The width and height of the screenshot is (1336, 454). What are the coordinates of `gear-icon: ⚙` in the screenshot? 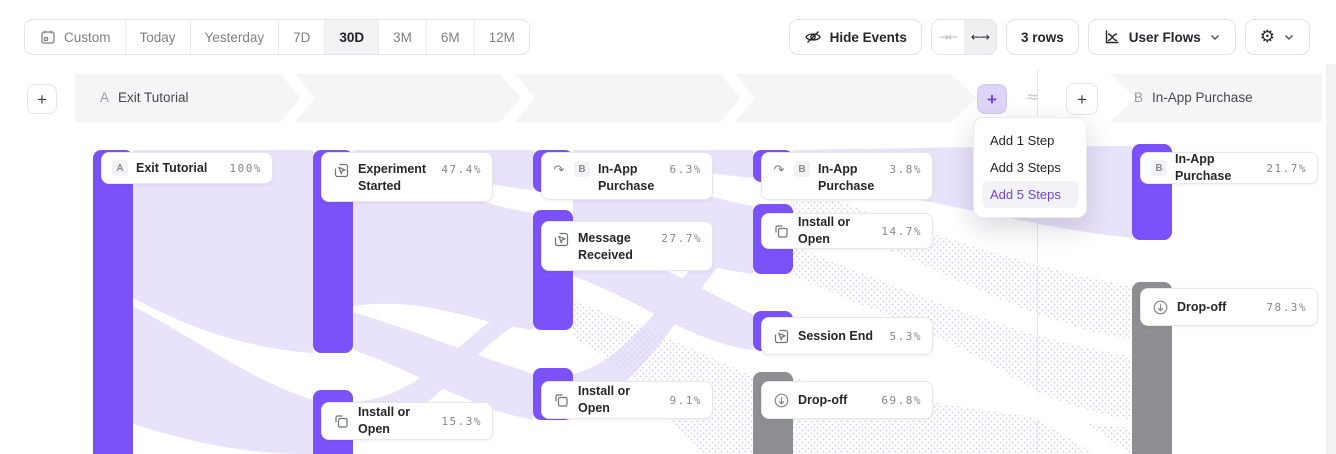 It's located at (1267, 36).